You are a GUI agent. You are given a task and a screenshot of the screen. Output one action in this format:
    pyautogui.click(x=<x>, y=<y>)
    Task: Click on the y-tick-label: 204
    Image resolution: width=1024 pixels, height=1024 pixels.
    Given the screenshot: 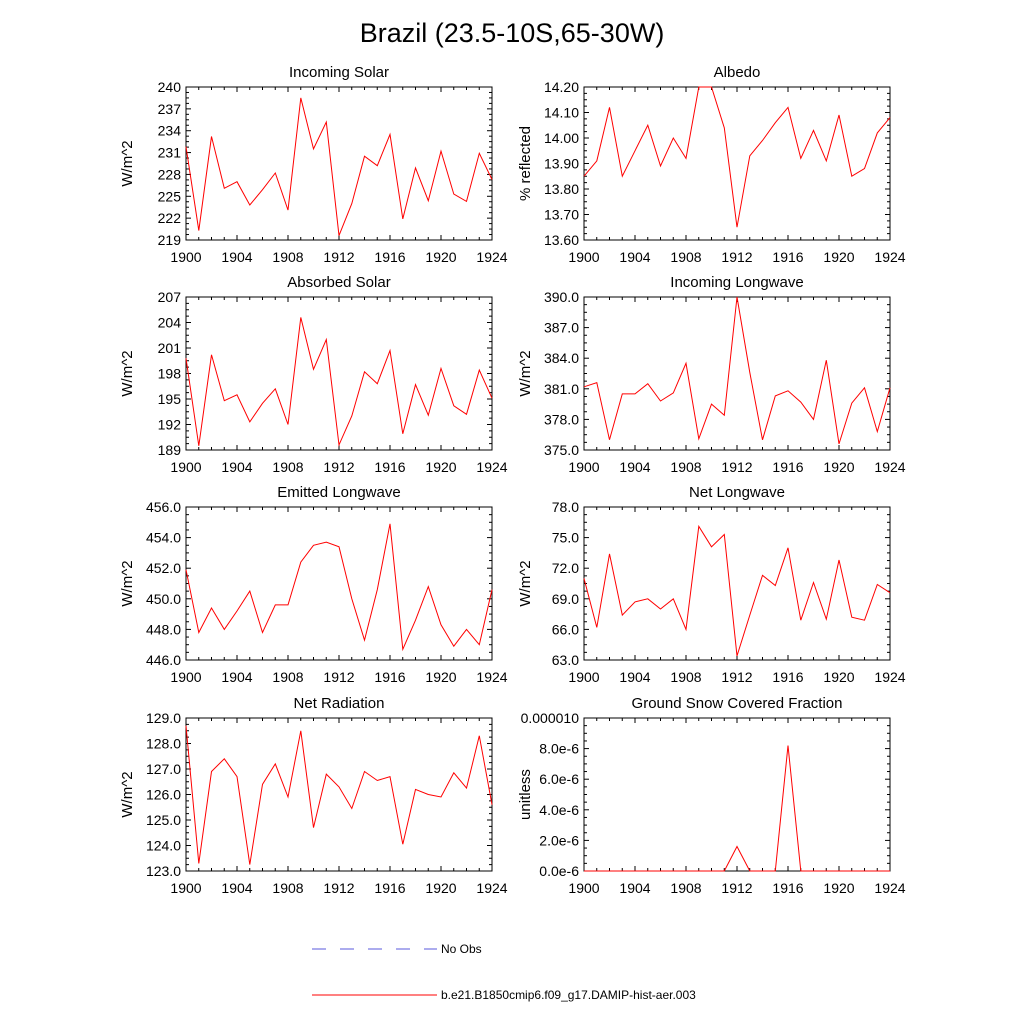 What is the action you would take?
    pyautogui.click(x=170, y=323)
    